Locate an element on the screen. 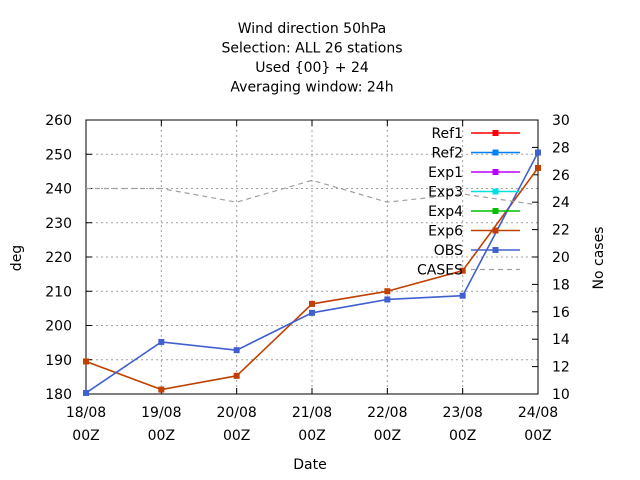 The image size is (640, 480). y2-tick-label: 30 is located at coordinates (561, 121).